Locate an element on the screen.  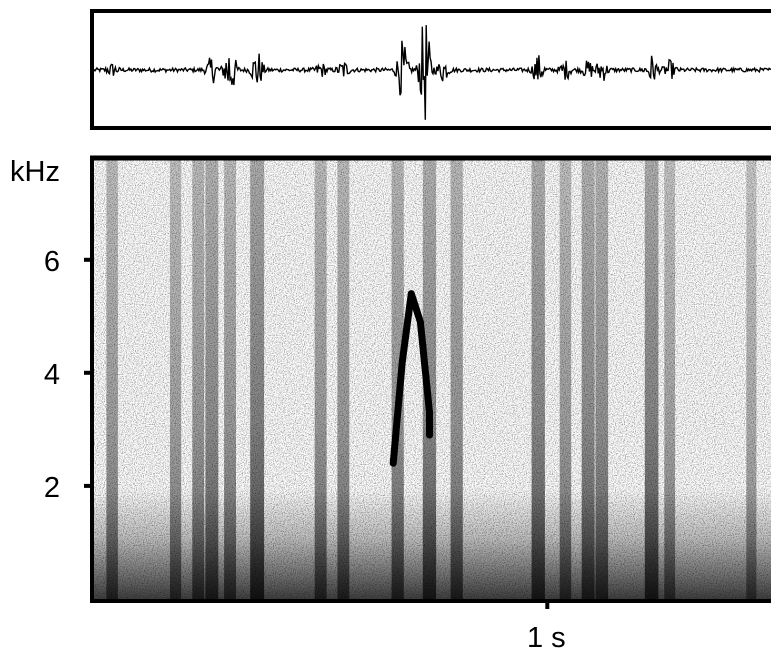
x-tick-label-1s: 1 s is located at coordinates (546, 637).